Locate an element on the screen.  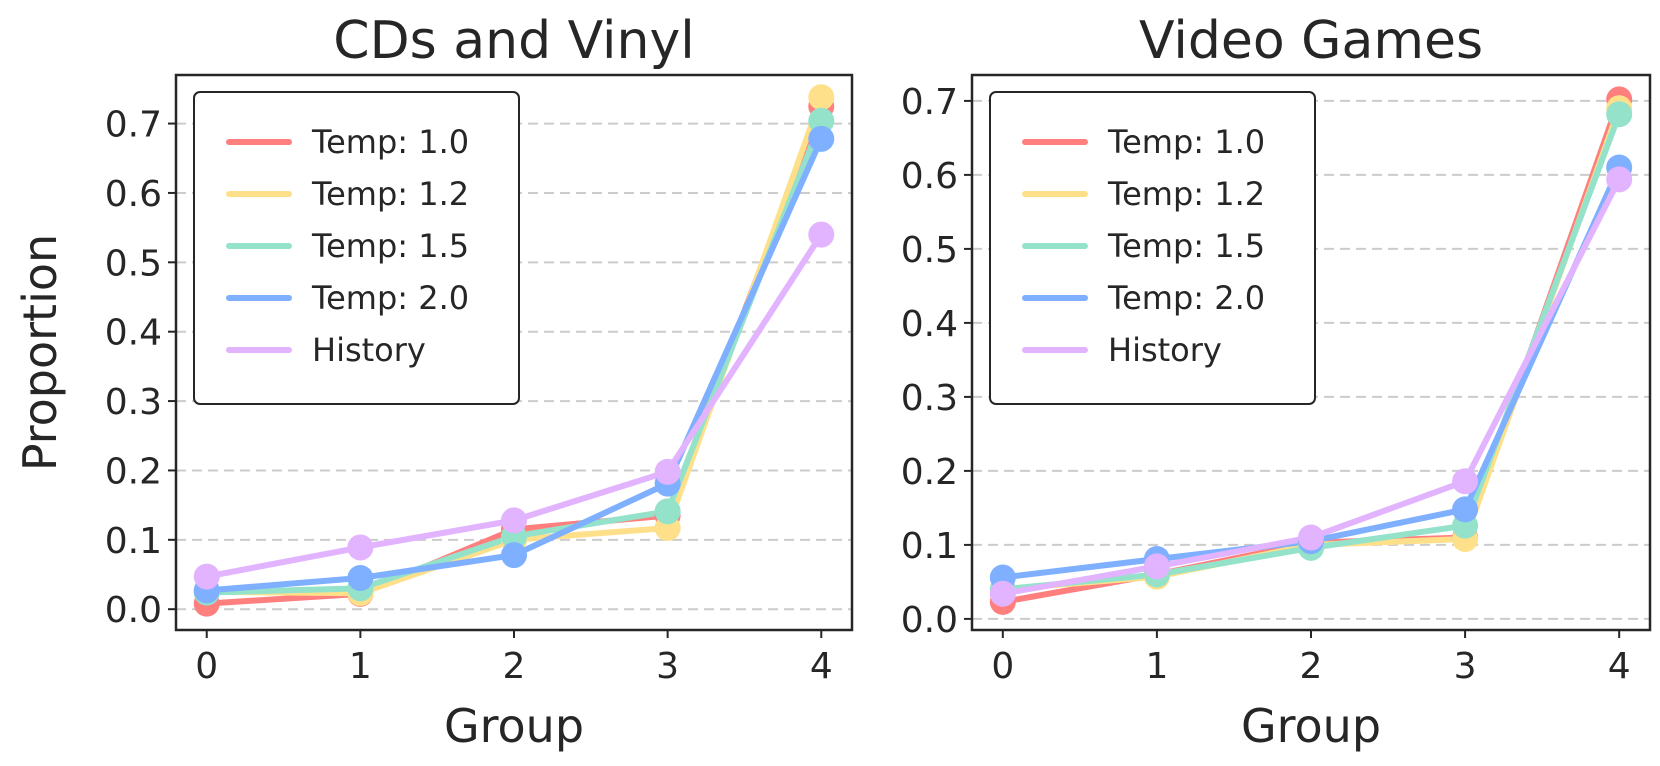
y-axis-label: Proportion is located at coordinates (40, 352).